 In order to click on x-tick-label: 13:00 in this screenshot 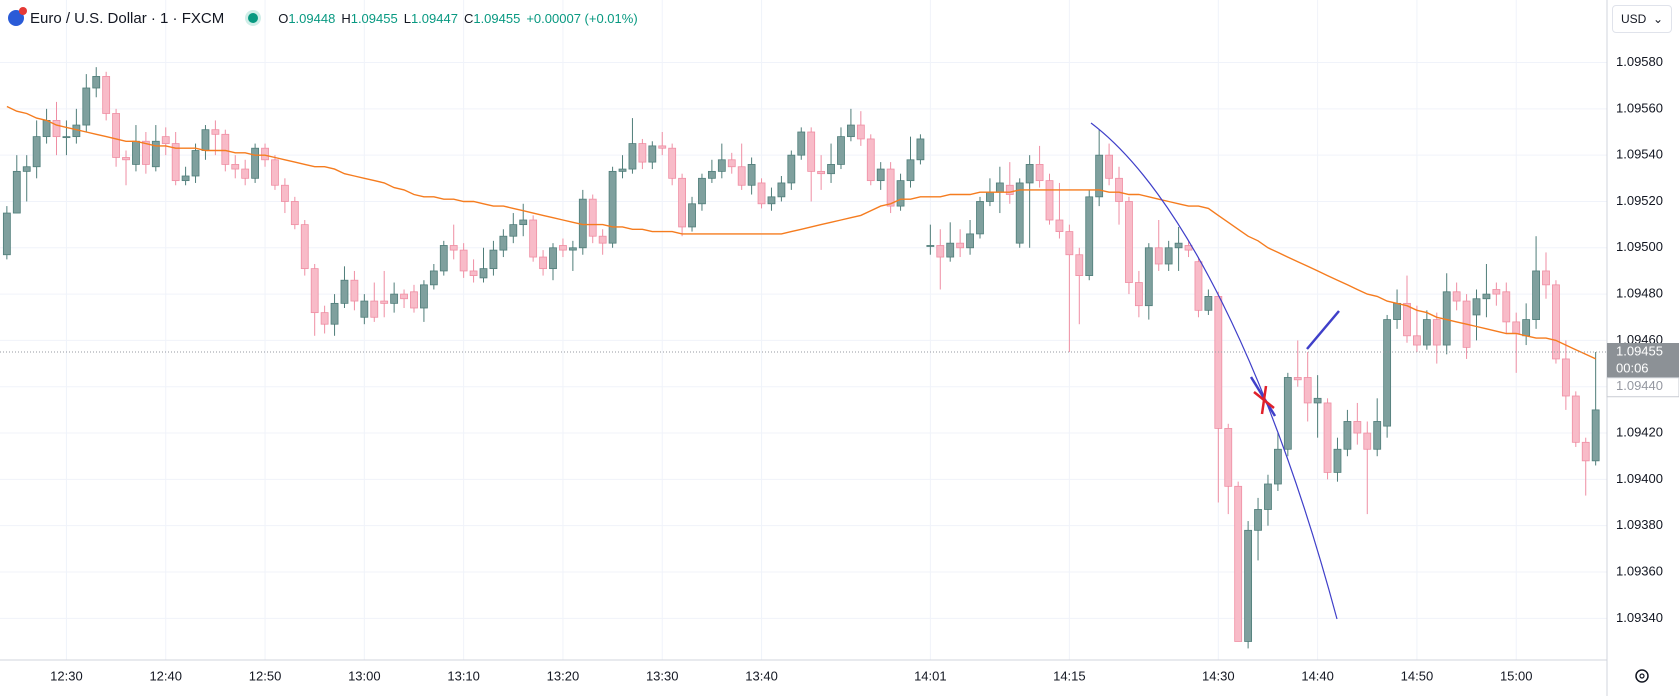, I will do `click(364, 675)`.